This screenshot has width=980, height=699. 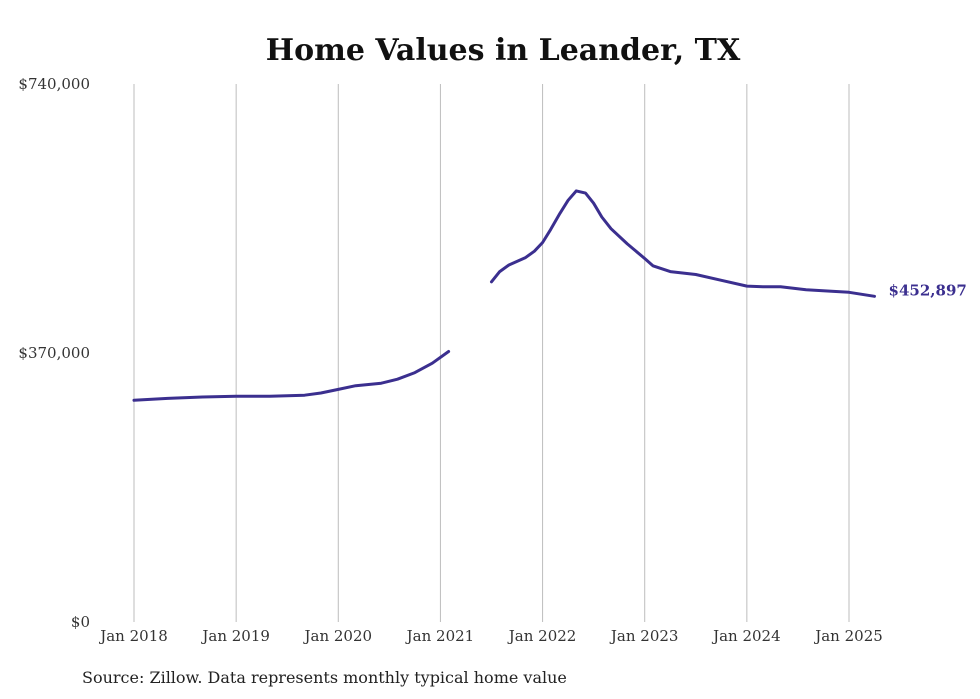 What do you see at coordinates (848, 636) in the screenshot?
I see `x-tick-label: Jan 2025` at bounding box center [848, 636].